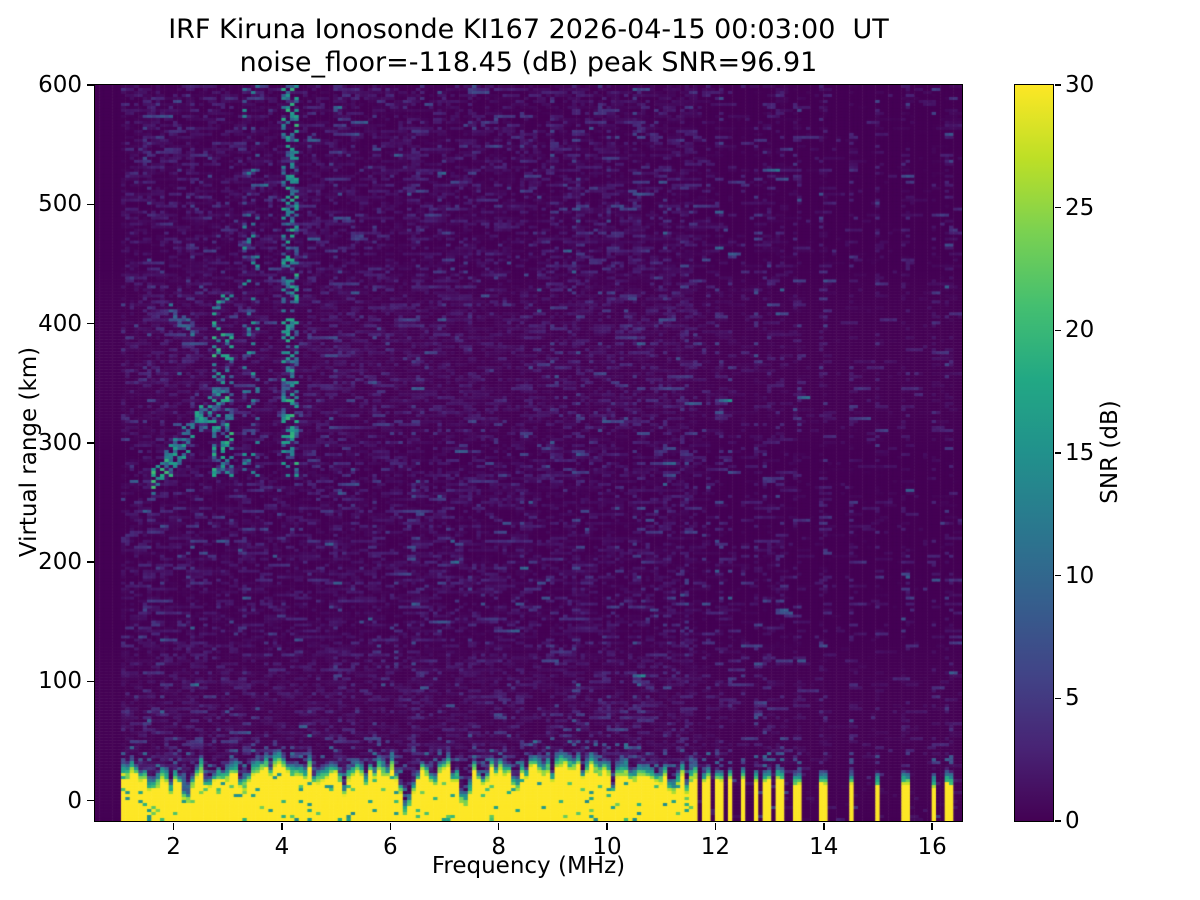 The width and height of the screenshot is (1200, 900). What do you see at coordinates (60, 323) in the screenshot?
I see `y-axis-tick-label: 400` at bounding box center [60, 323].